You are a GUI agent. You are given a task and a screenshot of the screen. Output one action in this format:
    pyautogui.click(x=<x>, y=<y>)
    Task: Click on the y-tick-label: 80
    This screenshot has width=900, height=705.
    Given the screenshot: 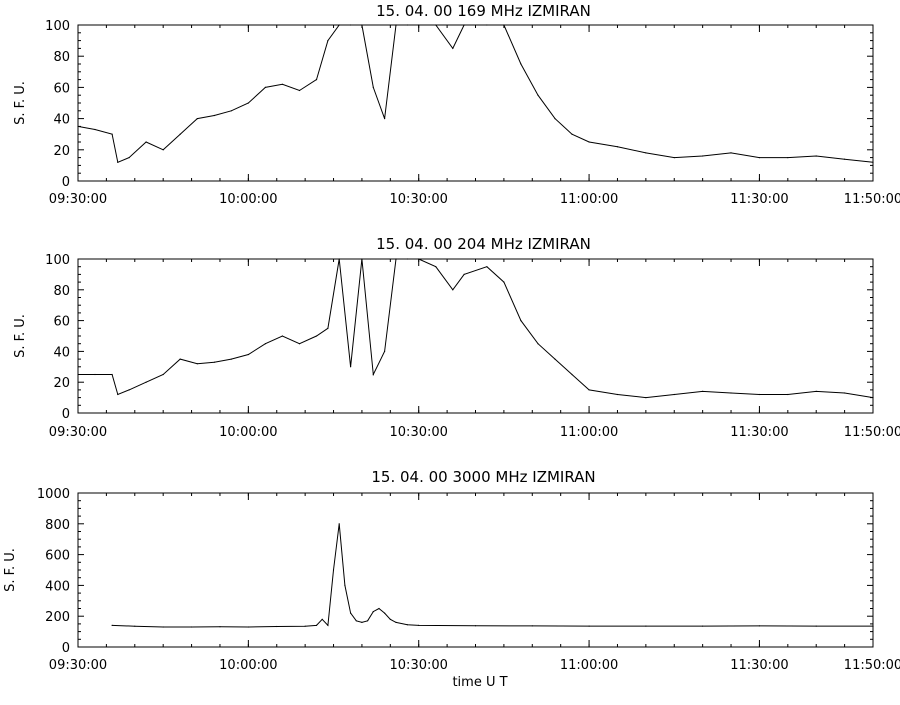 What is the action you would take?
    pyautogui.click(x=61, y=291)
    